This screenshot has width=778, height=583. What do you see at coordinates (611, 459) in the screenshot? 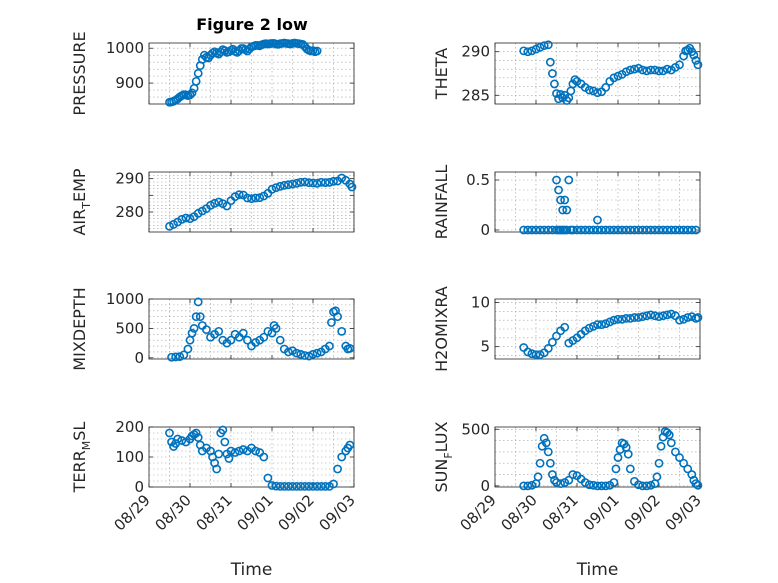
I see `series-sun_flux` at bounding box center [611, 459].